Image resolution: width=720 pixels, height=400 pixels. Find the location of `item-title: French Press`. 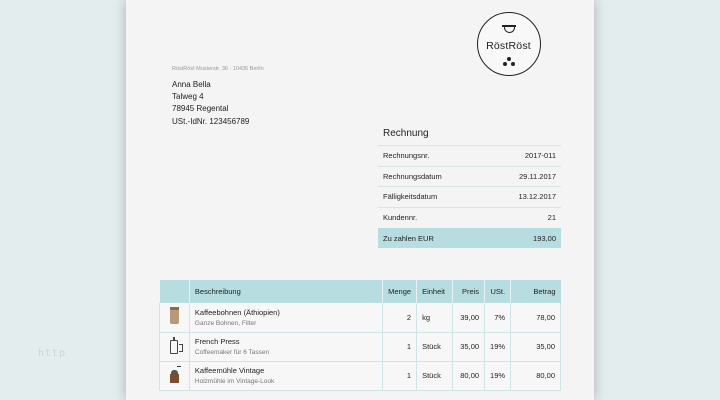

item-title: French Press is located at coordinates (217, 341).